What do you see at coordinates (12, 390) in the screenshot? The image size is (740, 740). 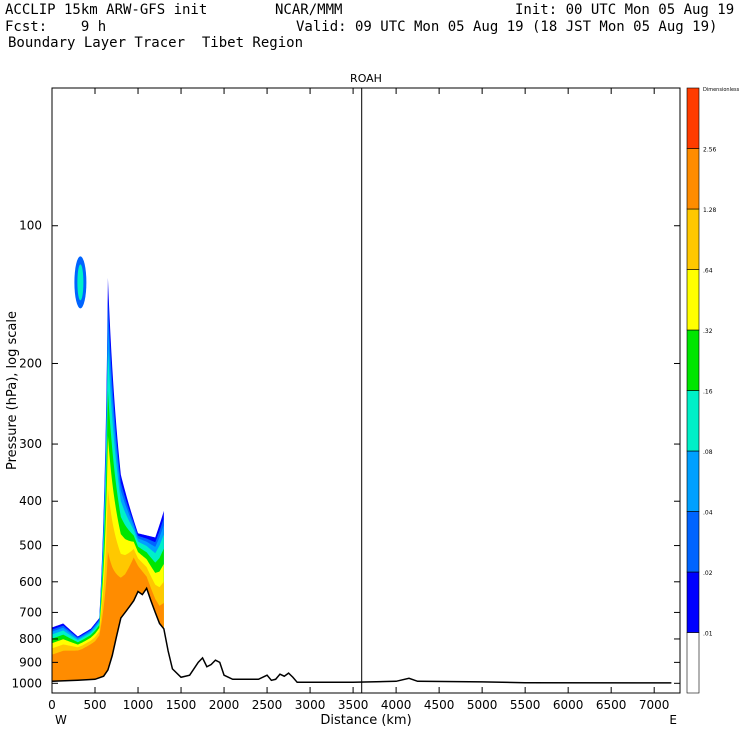 I see `y-axis-label: Pressure (hPa), log scale` at bounding box center [12, 390].